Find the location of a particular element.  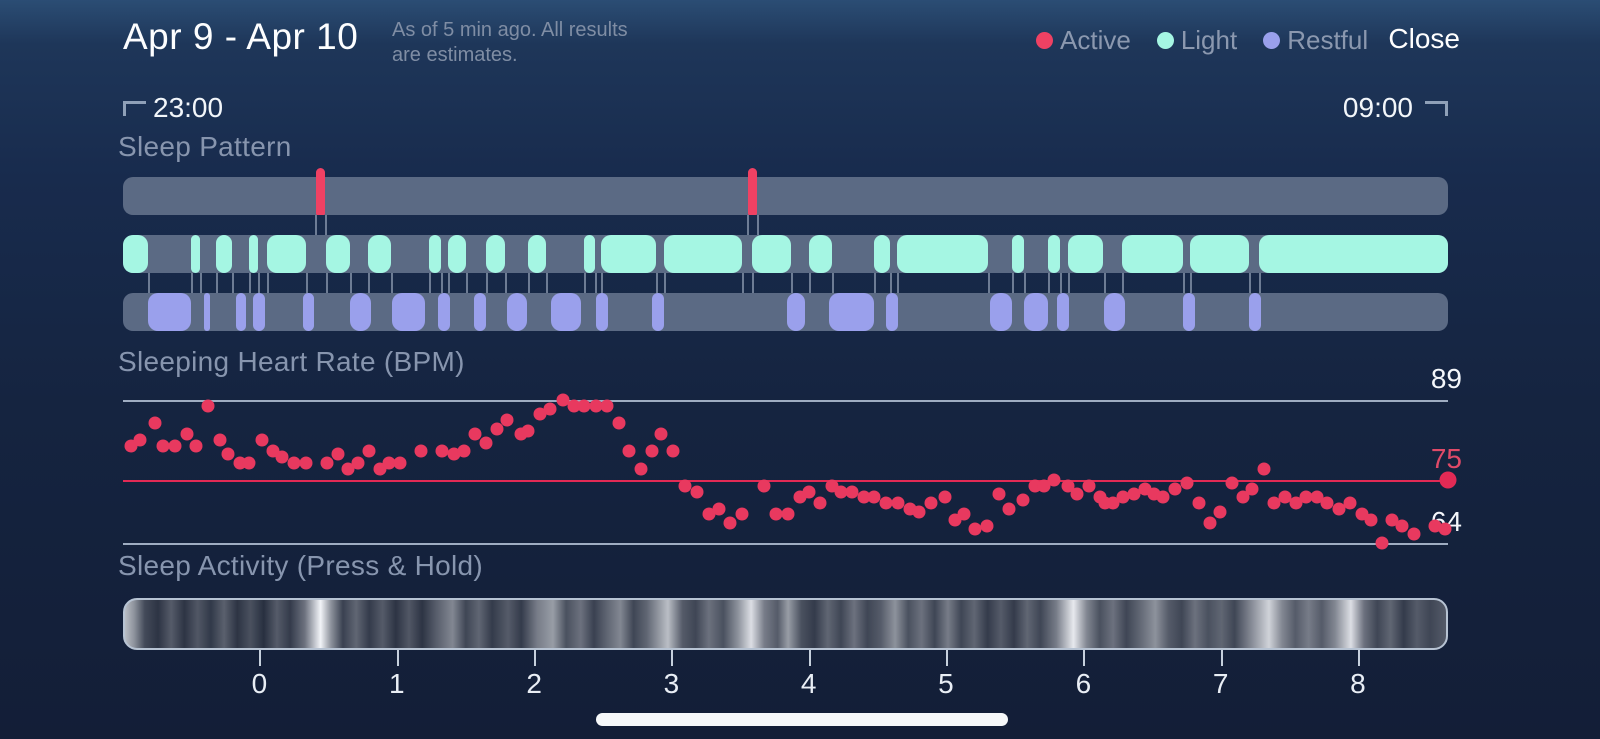

range-start-bracket-icon is located at coordinates (134, 108).